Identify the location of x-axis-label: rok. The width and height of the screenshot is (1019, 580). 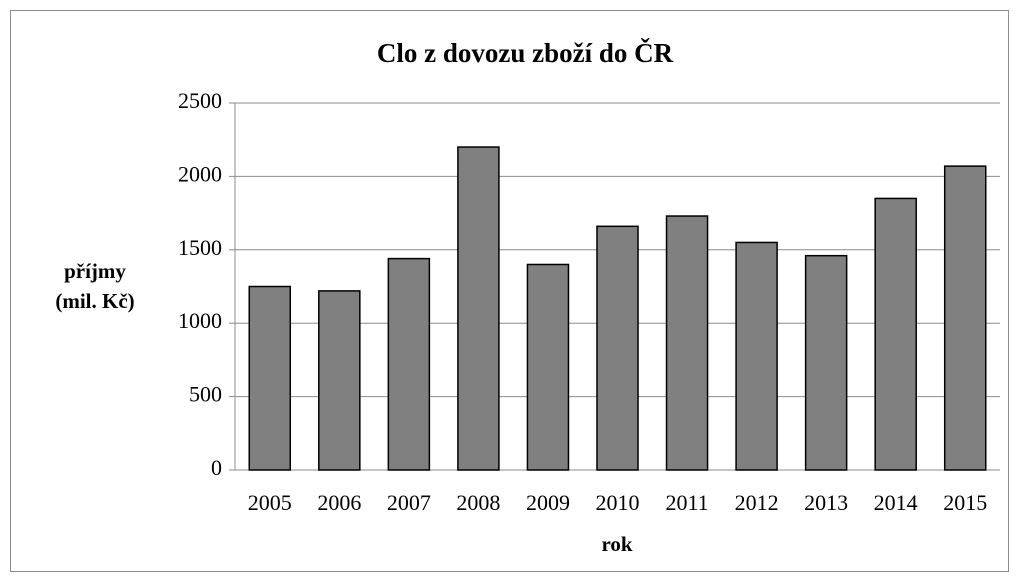
(616, 544).